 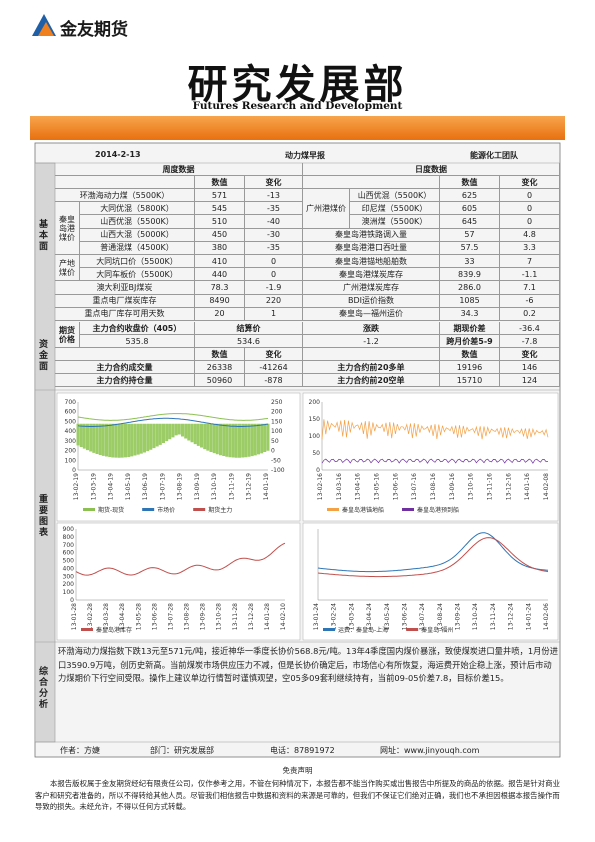 I want to click on x-tick-label: 13-11-28, so click(x=235, y=616).